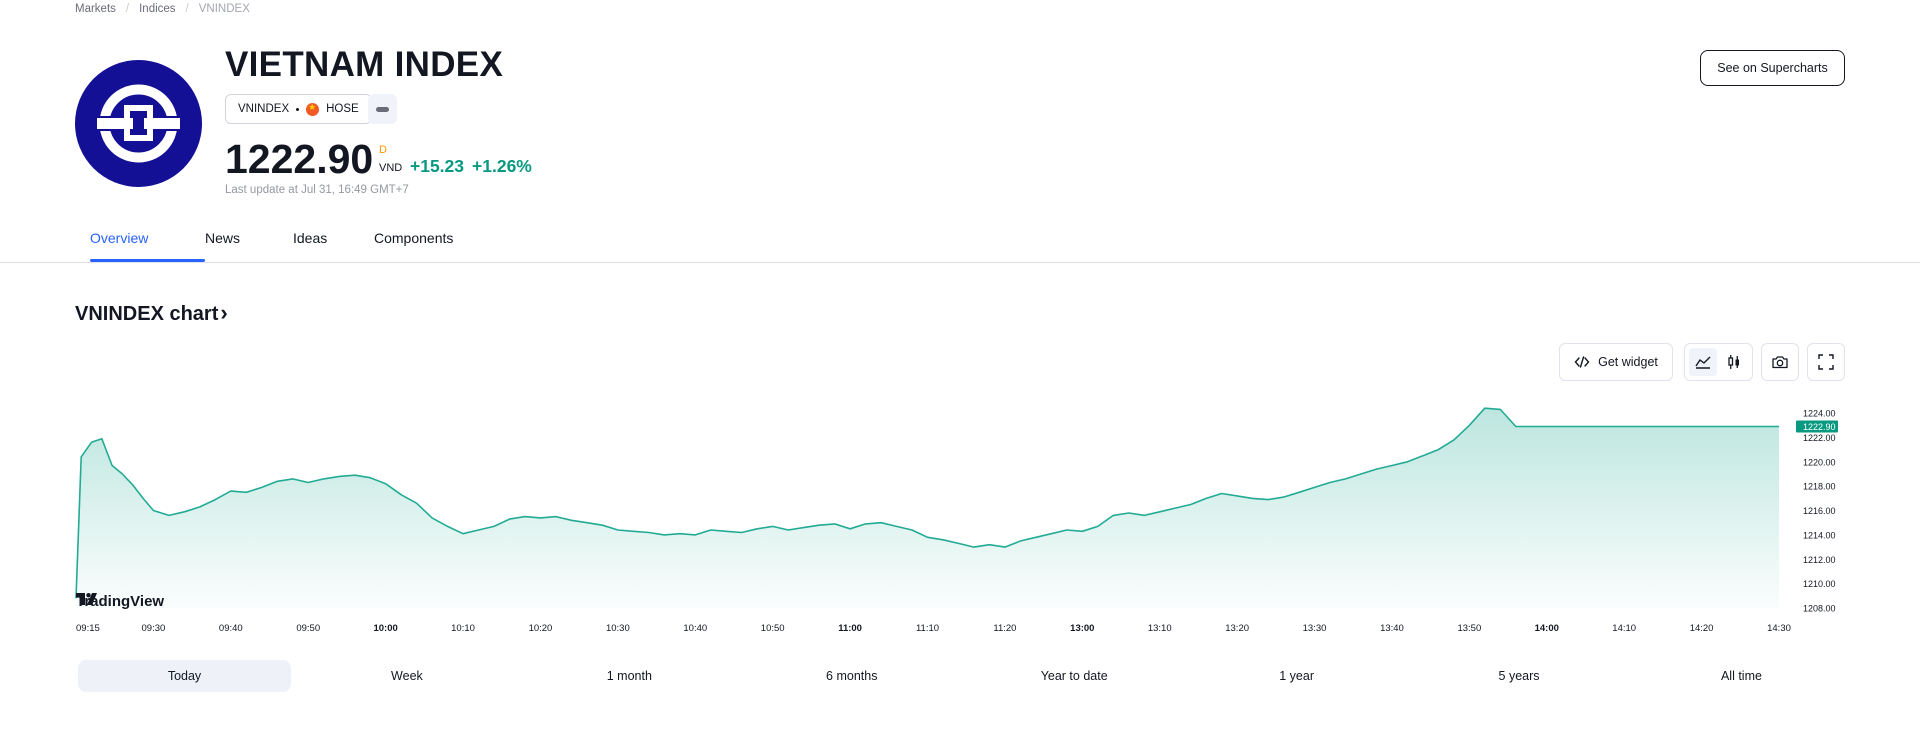  What do you see at coordinates (1582, 362) in the screenshot?
I see `code-icon` at bounding box center [1582, 362].